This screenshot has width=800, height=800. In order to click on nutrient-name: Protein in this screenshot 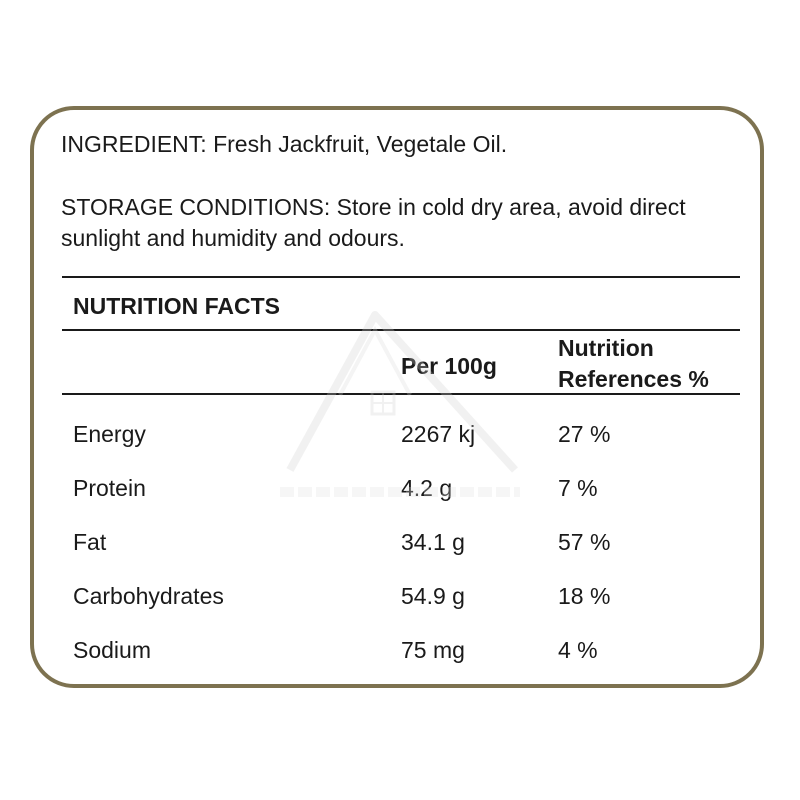, I will do `click(109, 488)`.